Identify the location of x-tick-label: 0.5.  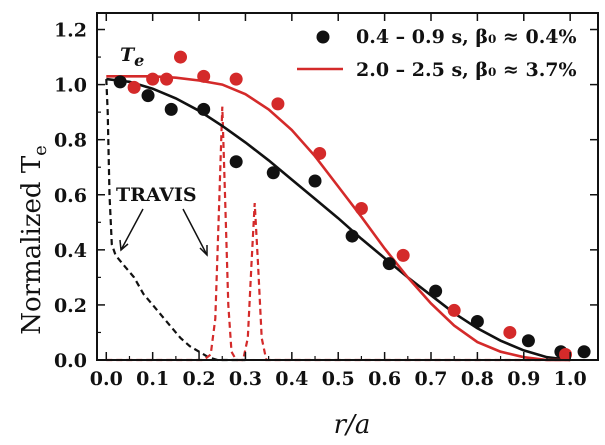
(338, 379).